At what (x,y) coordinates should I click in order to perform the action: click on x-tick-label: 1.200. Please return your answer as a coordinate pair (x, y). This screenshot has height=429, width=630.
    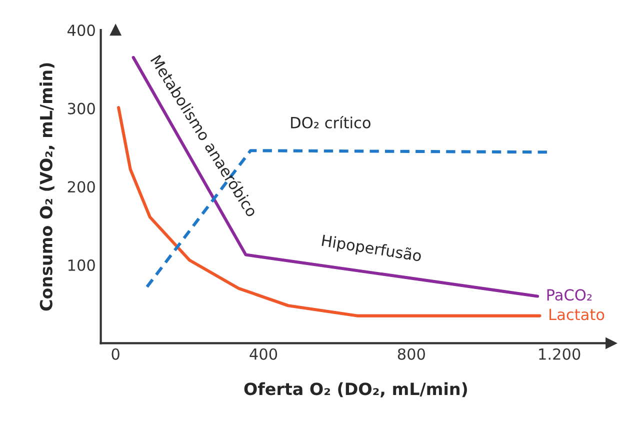
    Looking at the image, I should click on (559, 354).